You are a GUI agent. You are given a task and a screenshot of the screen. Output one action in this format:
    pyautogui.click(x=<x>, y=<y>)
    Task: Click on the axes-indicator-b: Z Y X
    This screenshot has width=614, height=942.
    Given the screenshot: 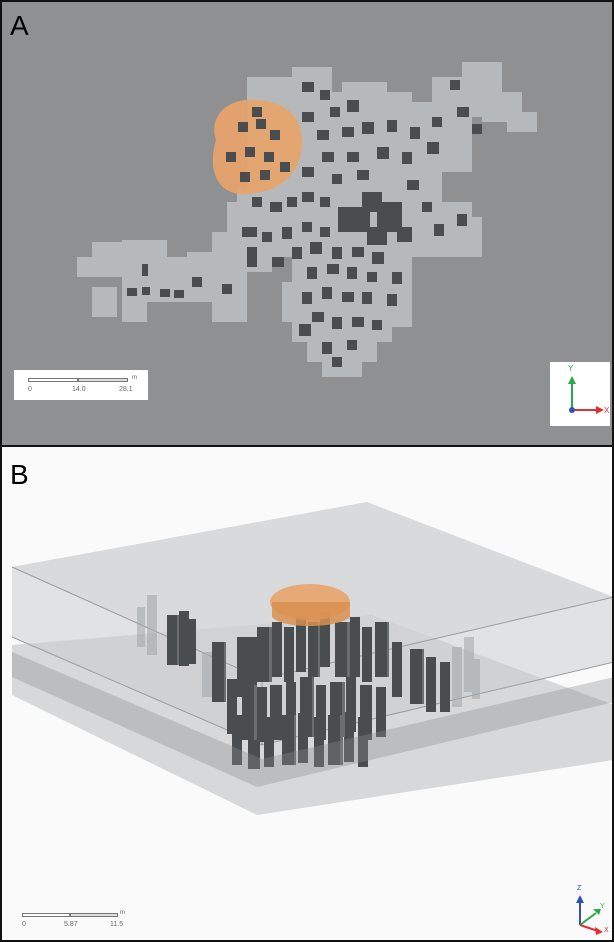 What is the action you would take?
    pyautogui.click(x=590, y=911)
    